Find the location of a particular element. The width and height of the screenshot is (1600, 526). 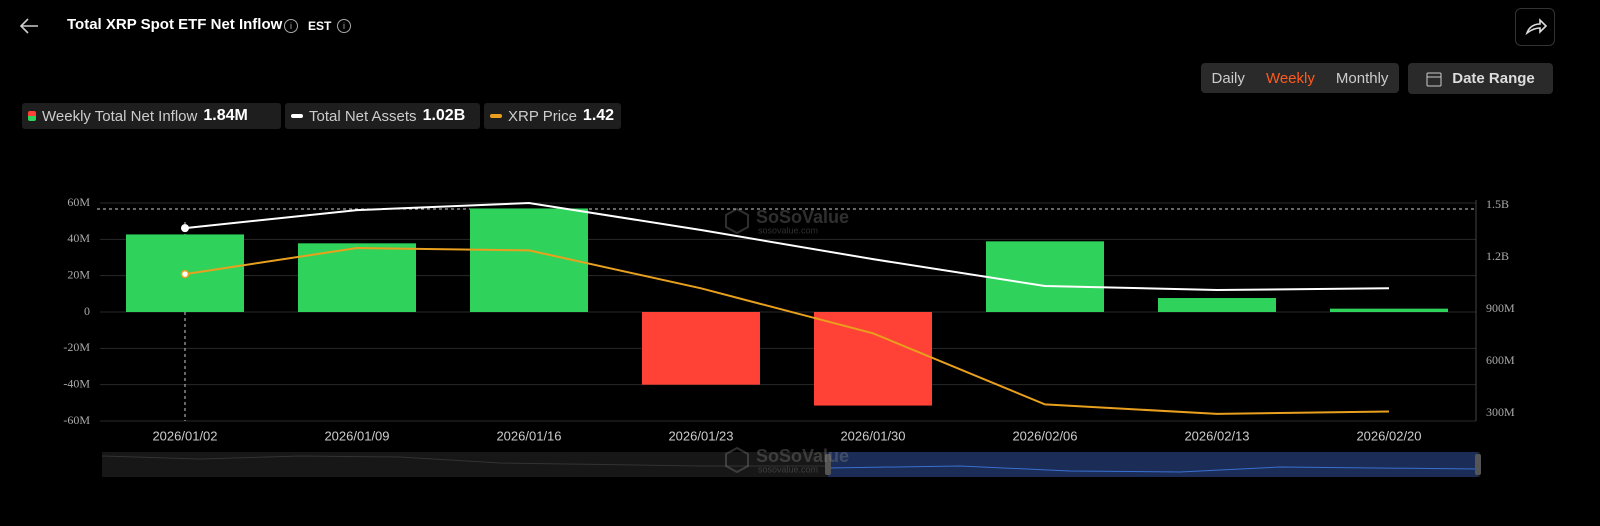

x-tick-label: 2026/01/16 is located at coordinates (528, 435).